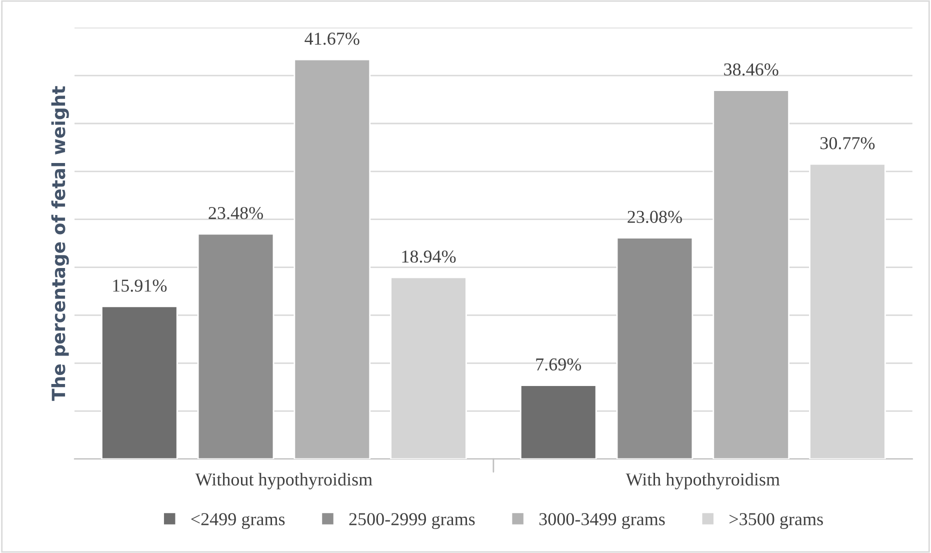 The image size is (931, 553). What do you see at coordinates (559, 364) in the screenshot?
I see `data-label: 7.69%` at bounding box center [559, 364].